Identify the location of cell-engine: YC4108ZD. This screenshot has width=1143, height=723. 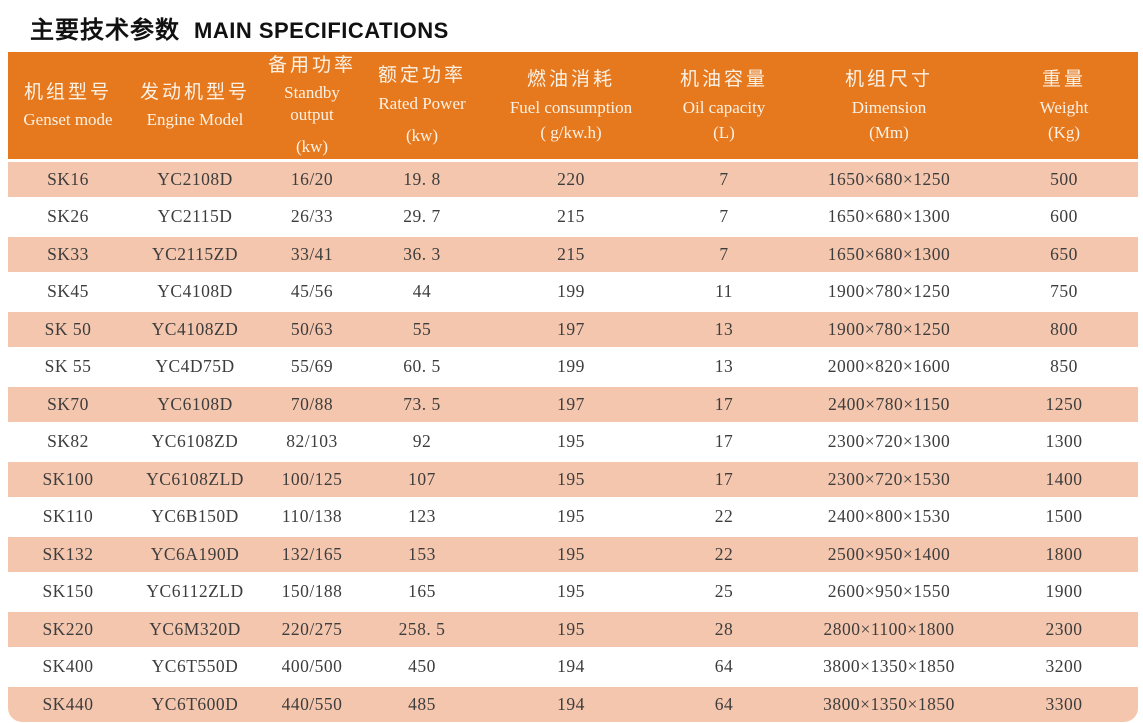
(195, 328).